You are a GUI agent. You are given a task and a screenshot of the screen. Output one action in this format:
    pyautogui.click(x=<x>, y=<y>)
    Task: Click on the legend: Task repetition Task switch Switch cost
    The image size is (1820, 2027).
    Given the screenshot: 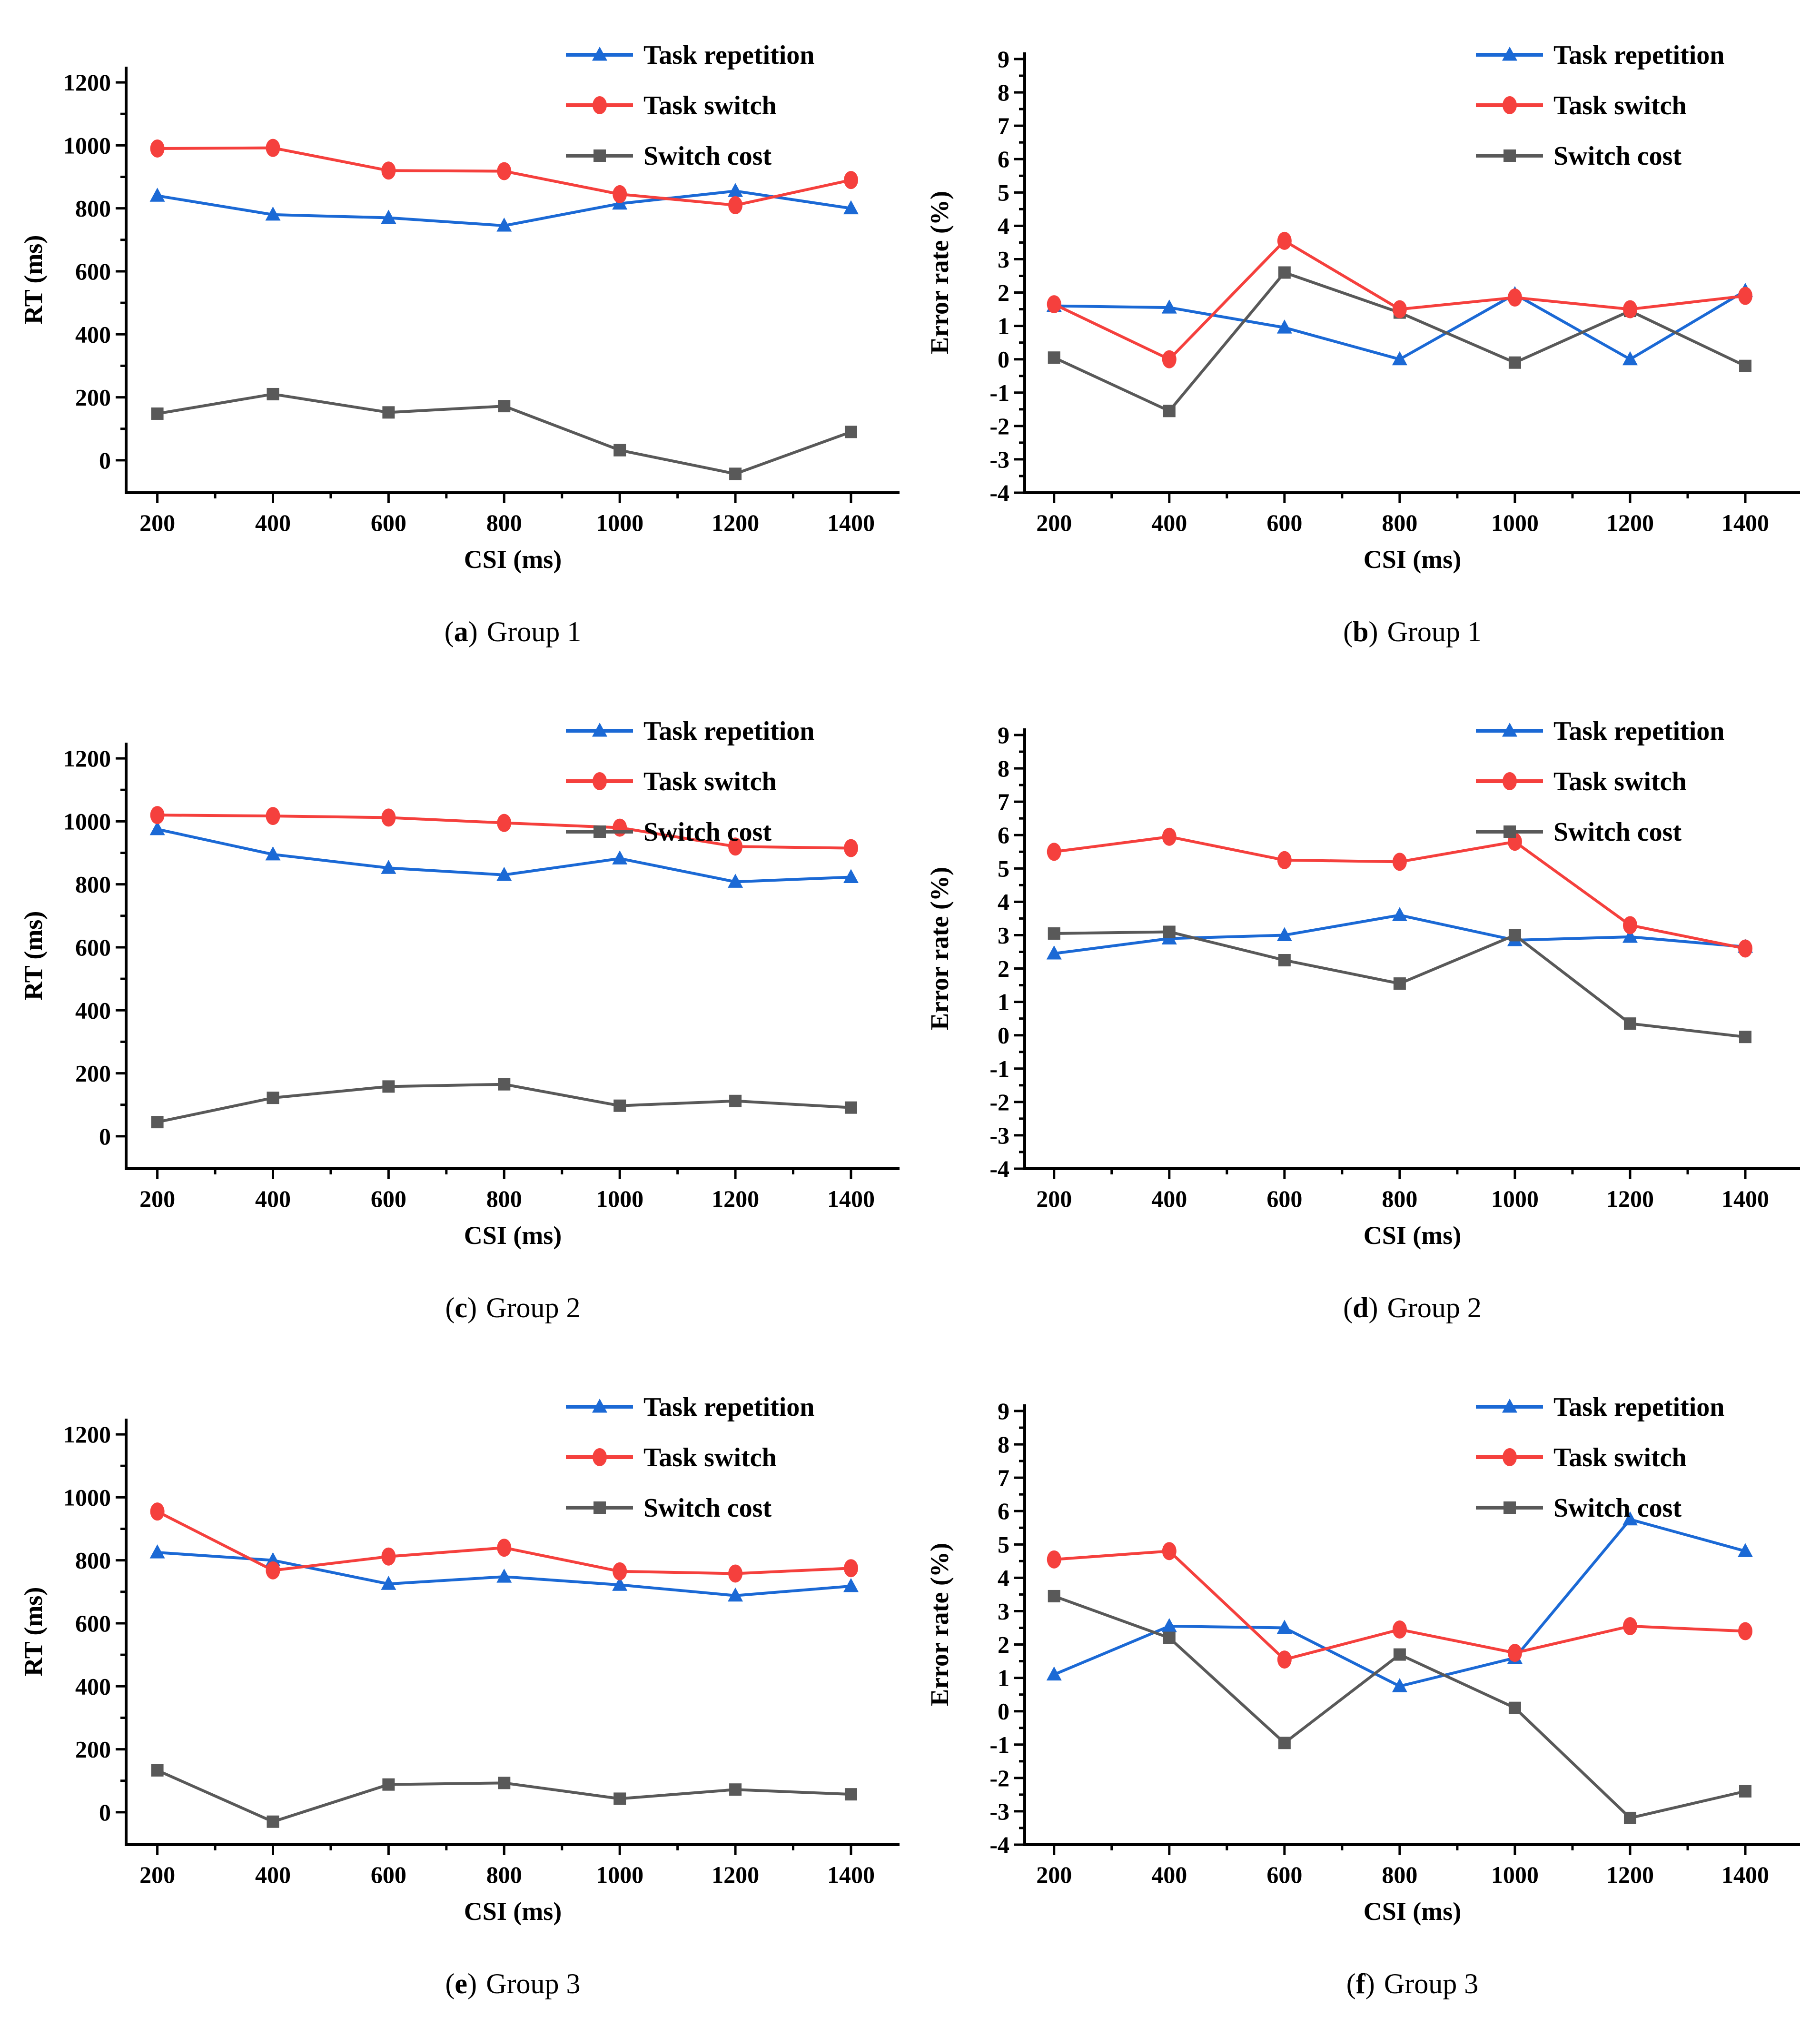 What is the action you would take?
    pyautogui.click(x=690, y=1457)
    